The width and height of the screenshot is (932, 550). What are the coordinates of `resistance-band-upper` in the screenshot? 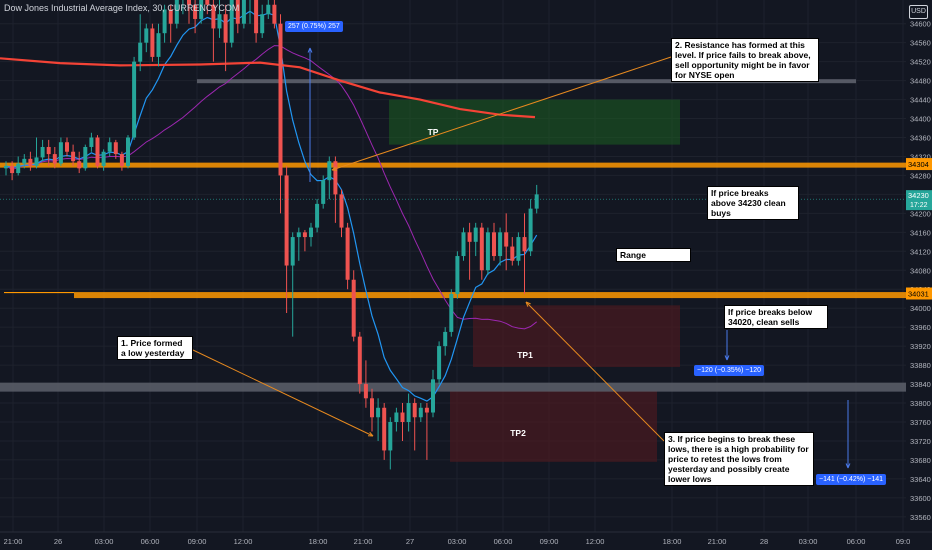 It's located at (526, 81).